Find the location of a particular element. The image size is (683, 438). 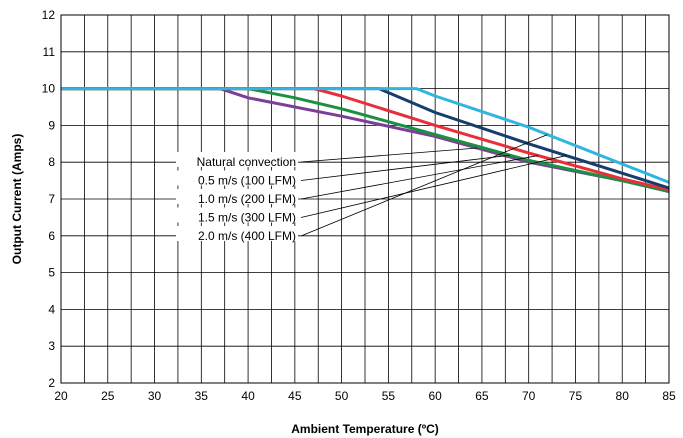

y-tick-label: 2 is located at coordinates (51, 383).